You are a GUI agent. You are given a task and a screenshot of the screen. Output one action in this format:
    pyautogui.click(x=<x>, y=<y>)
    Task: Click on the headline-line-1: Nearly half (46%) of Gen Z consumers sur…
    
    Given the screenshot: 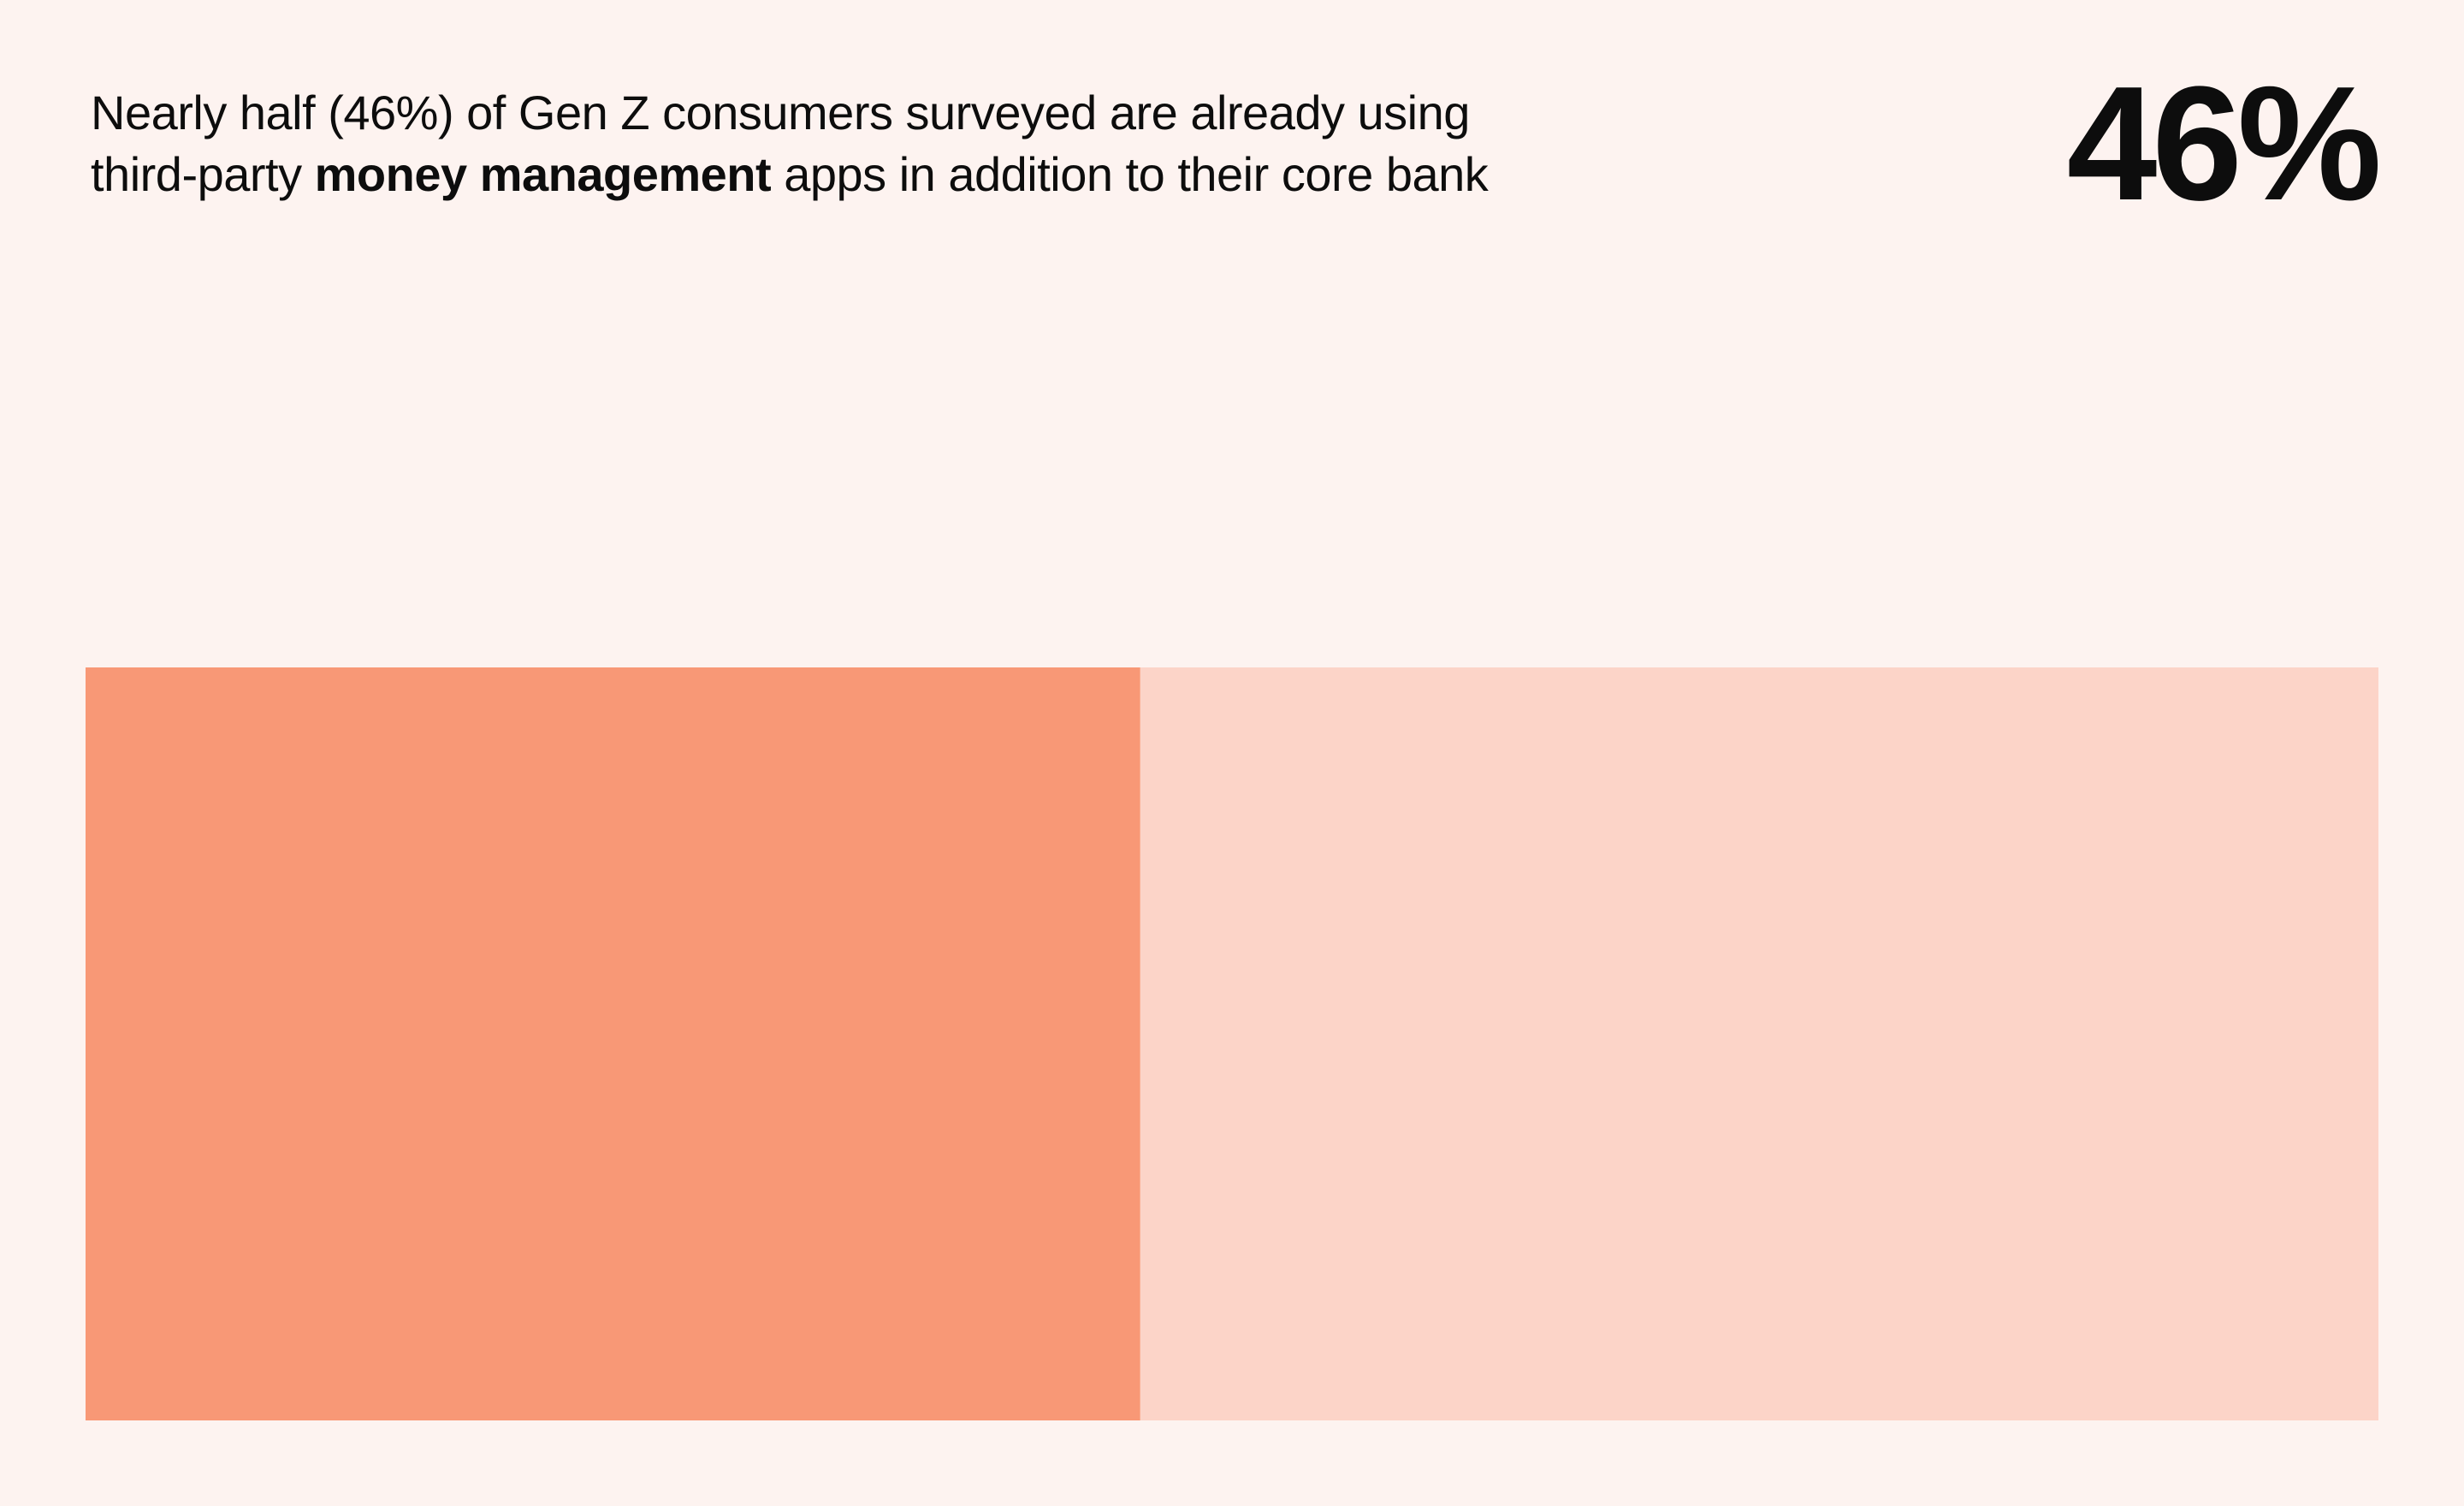 What is the action you would take?
    pyautogui.click(x=780, y=113)
    